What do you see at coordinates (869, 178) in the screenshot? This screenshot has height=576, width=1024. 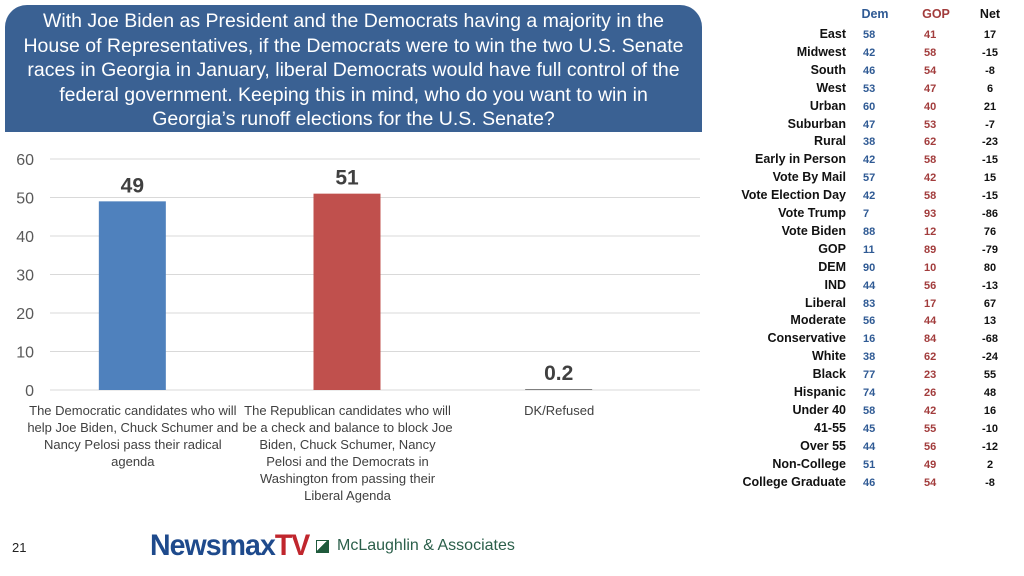 I see `dem-value: 57` at bounding box center [869, 178].